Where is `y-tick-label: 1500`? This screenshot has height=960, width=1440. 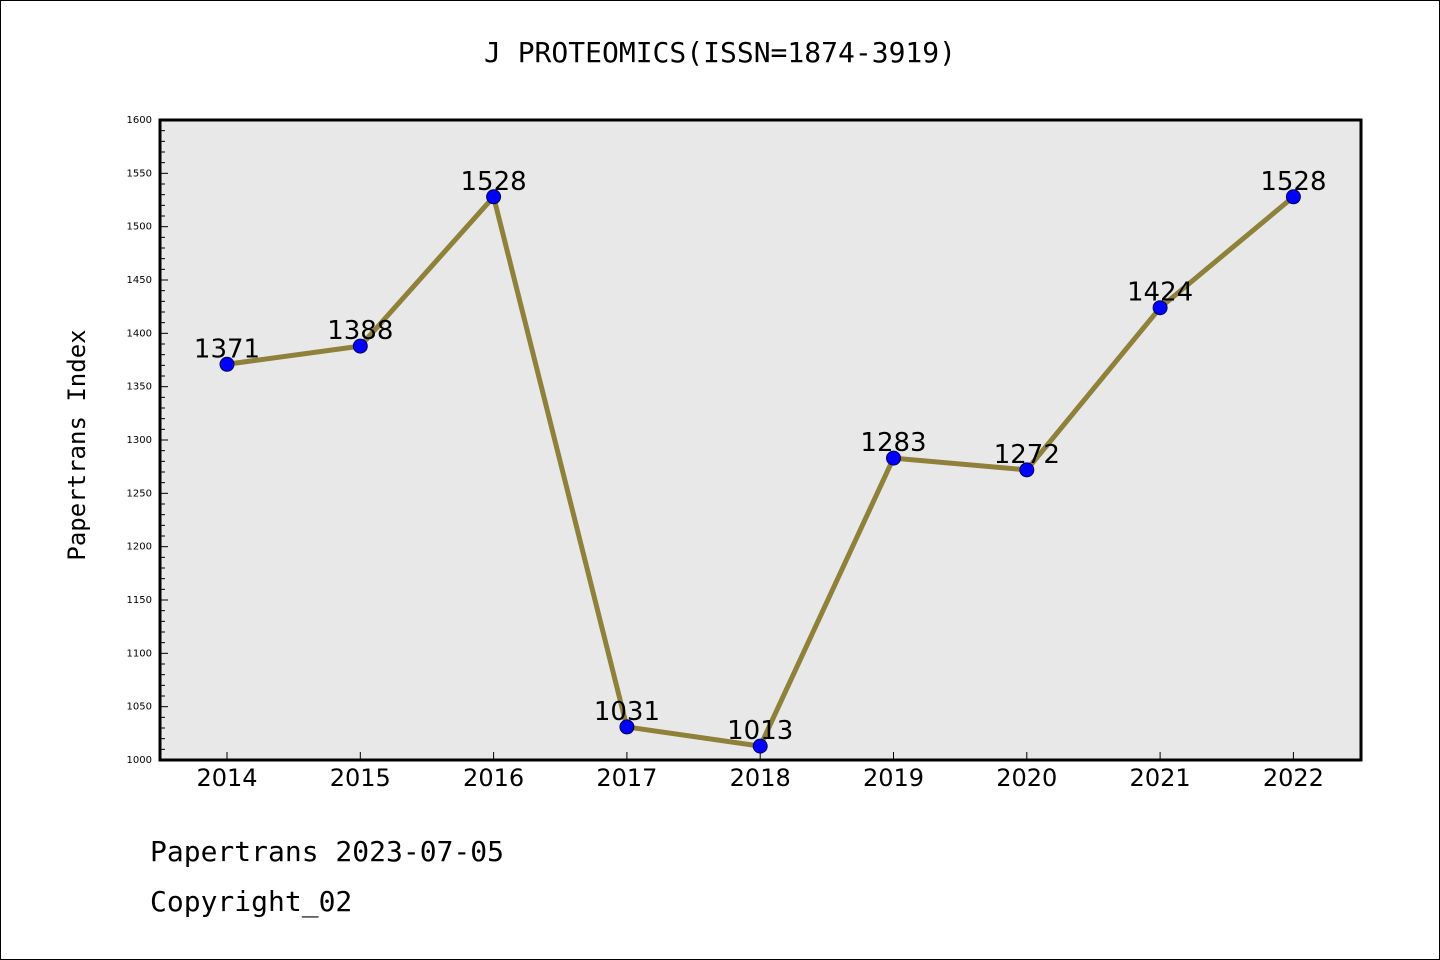
y-tick-label: 1500 is located at coordinates (139, 227).